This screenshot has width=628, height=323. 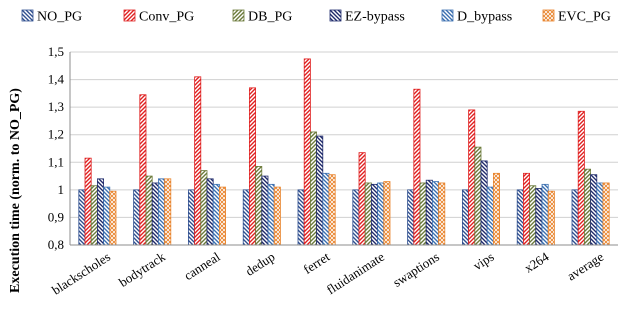 What do you see at coordinates (113, 218) in the screenshot?
I see `bar-evc-pg-blackscholes` at bounding box center [113, 218].